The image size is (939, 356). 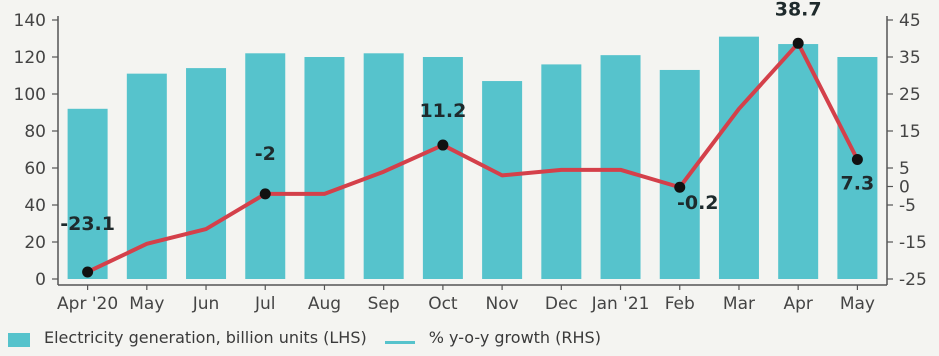 What do you see at coordinates (514, 337) in the screenshot?
I see `legend-line-label: % y-o-y growth (RHS)` at bounding box center [514, 337].